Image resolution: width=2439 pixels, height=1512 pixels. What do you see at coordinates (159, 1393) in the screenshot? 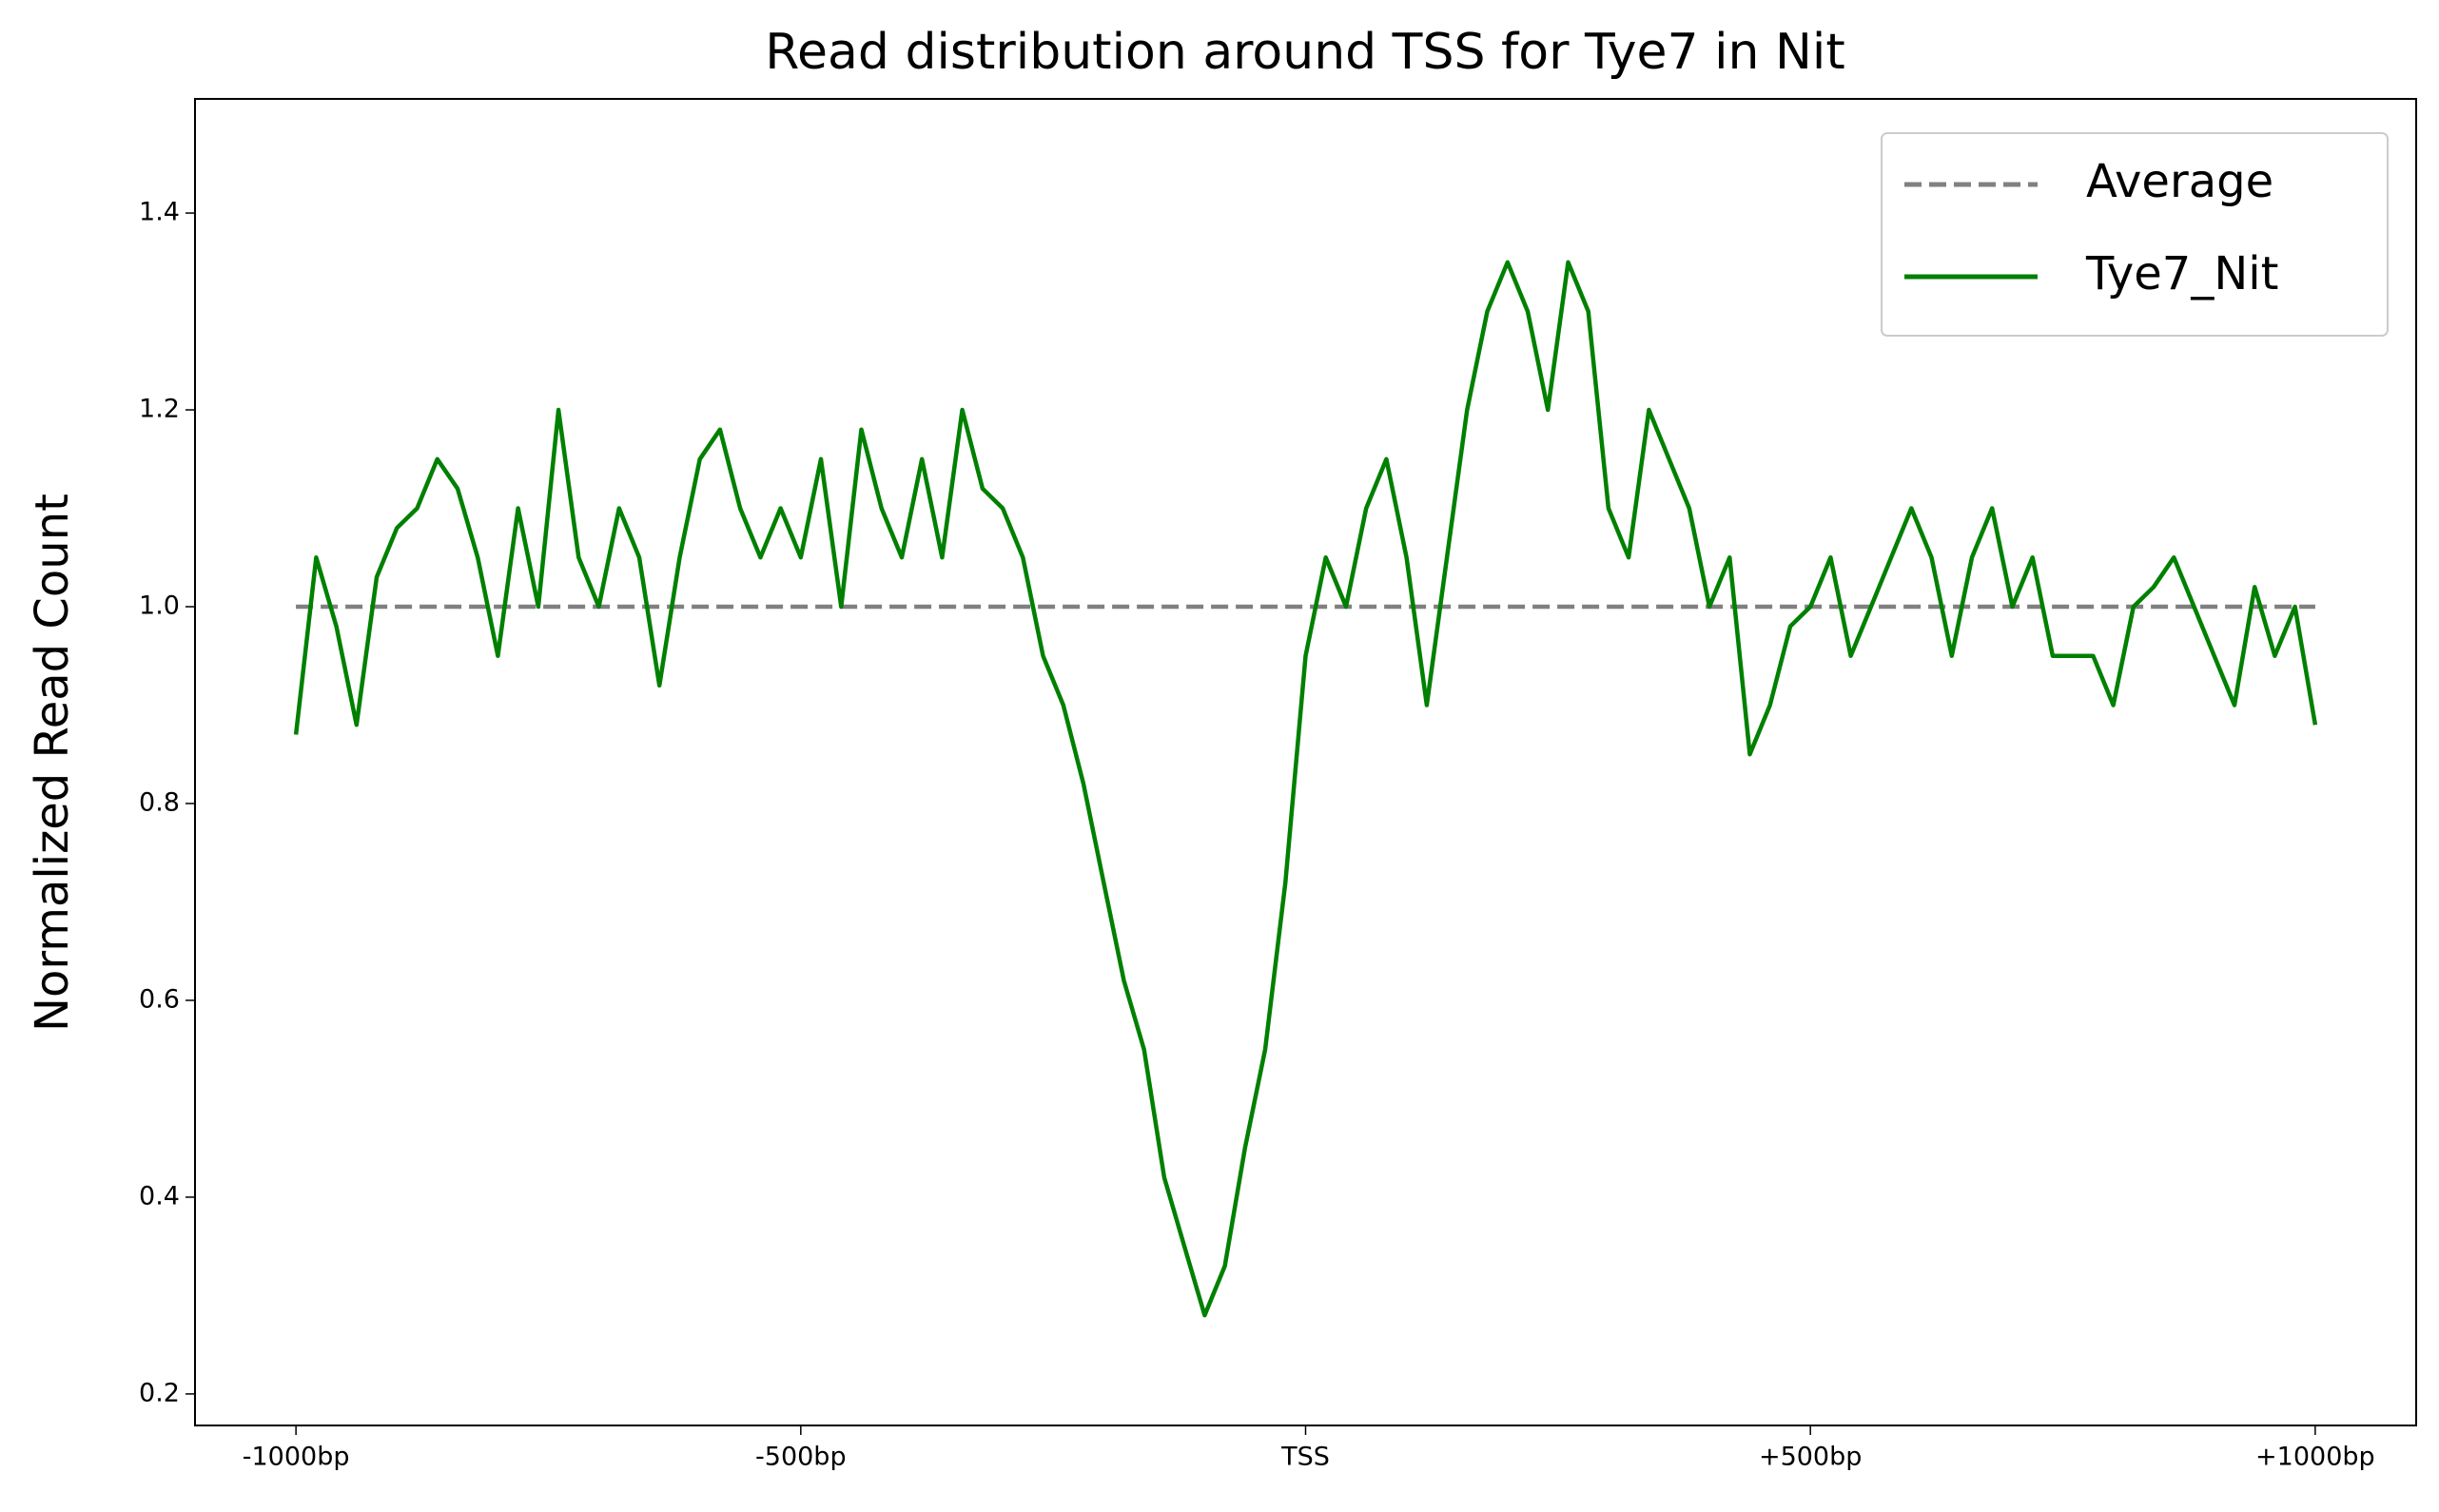
I see `y-tick-label: 0.2` at bounding box center [159, 1393].